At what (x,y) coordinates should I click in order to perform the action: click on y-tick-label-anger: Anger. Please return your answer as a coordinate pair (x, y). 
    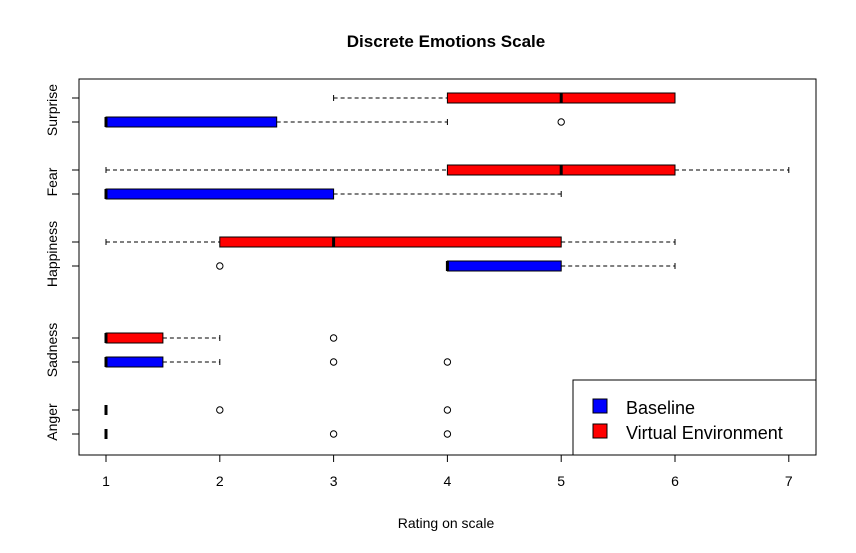
    Looking at the image, I should click on (52, 422).